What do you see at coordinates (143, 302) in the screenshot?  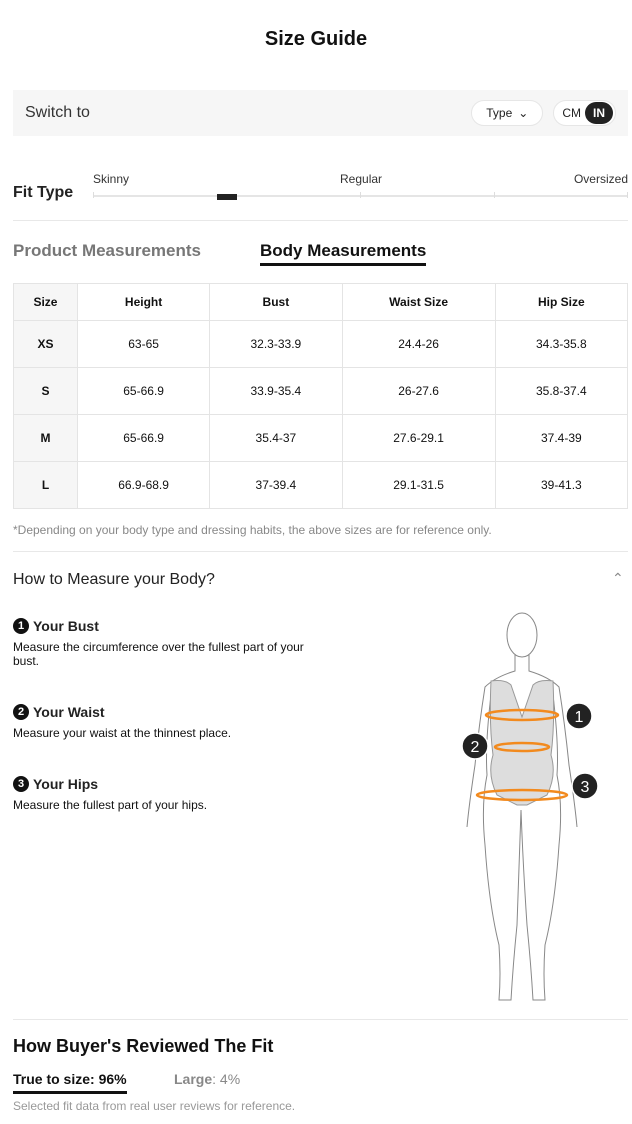 I see `column-header: Height` at bounding box center [143, 302].